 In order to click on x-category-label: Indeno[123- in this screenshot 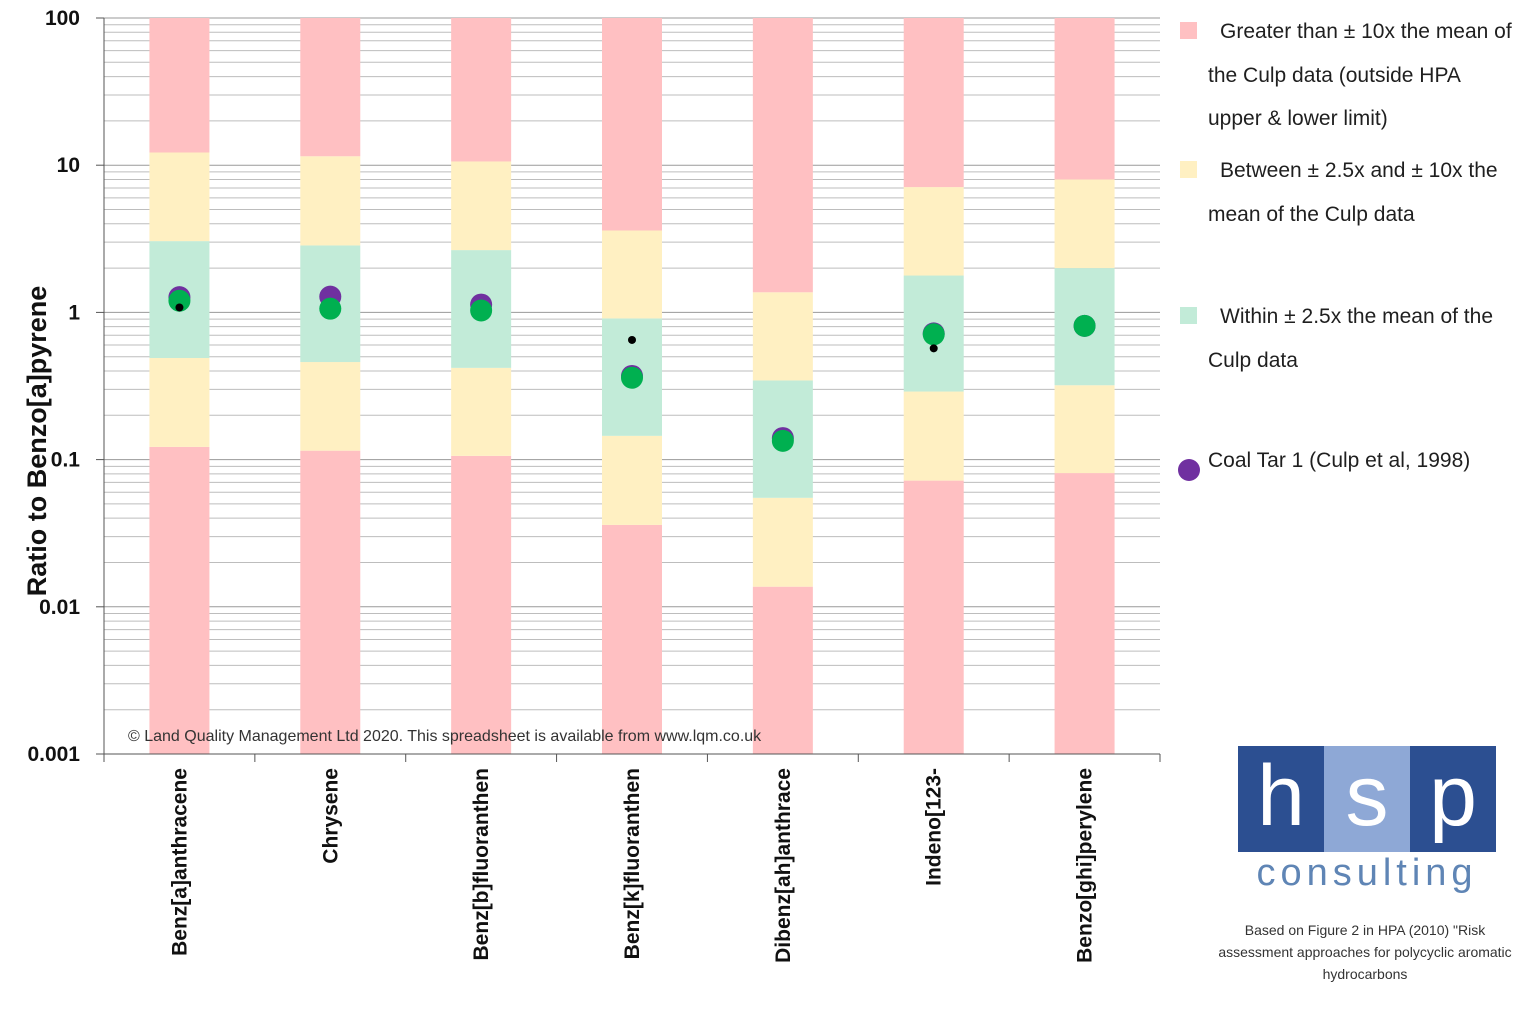, I will do `click(934, 827)`.